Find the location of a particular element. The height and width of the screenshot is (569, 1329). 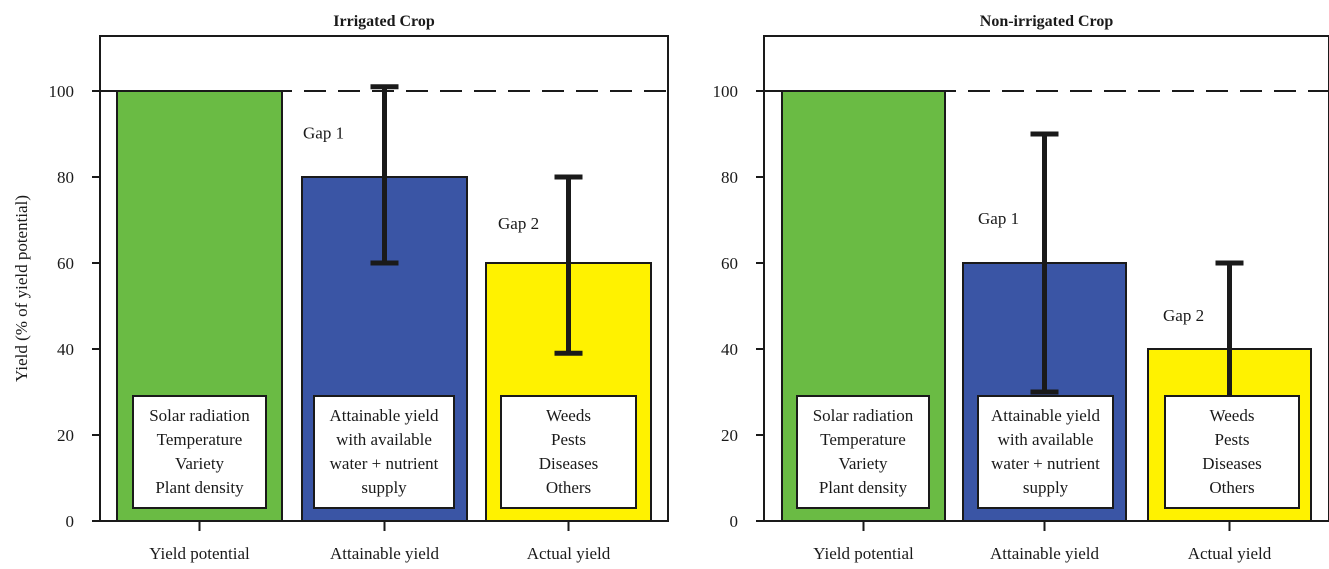

chart-title: Non-irrigated Crop is located at coordinates (1047, 21).